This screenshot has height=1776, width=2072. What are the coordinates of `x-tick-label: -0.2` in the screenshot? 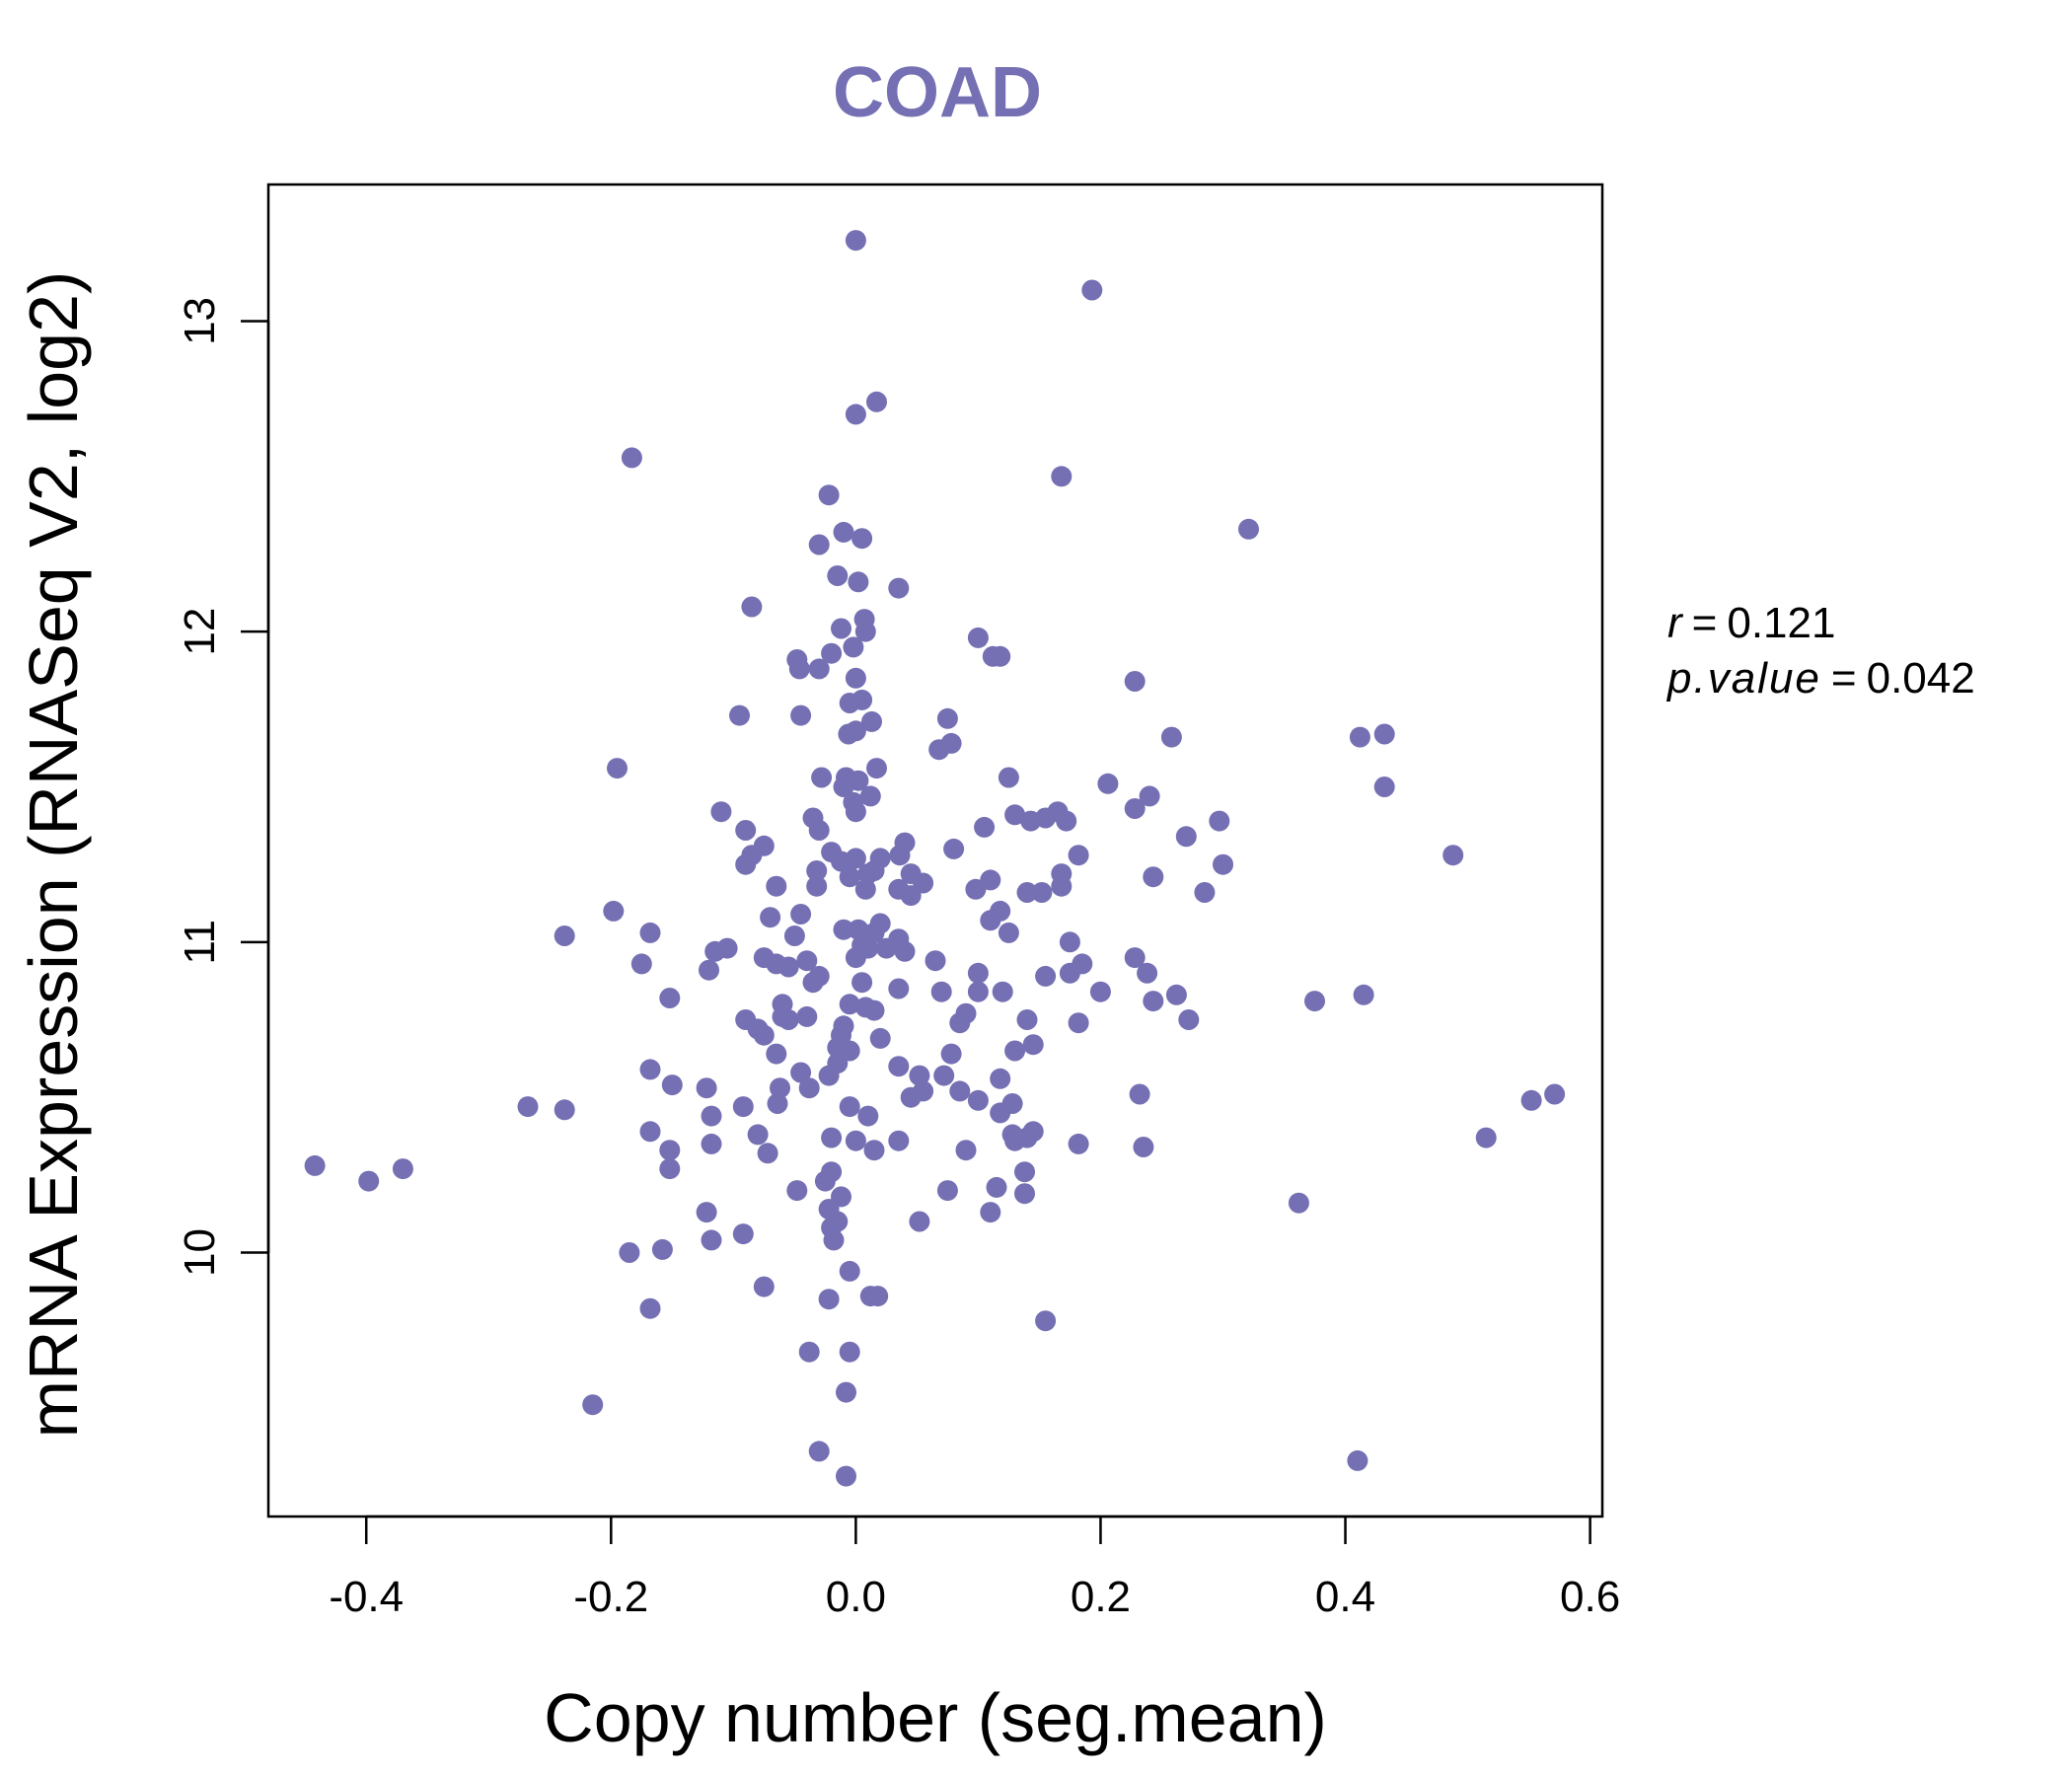 It's located at (610, 1597).